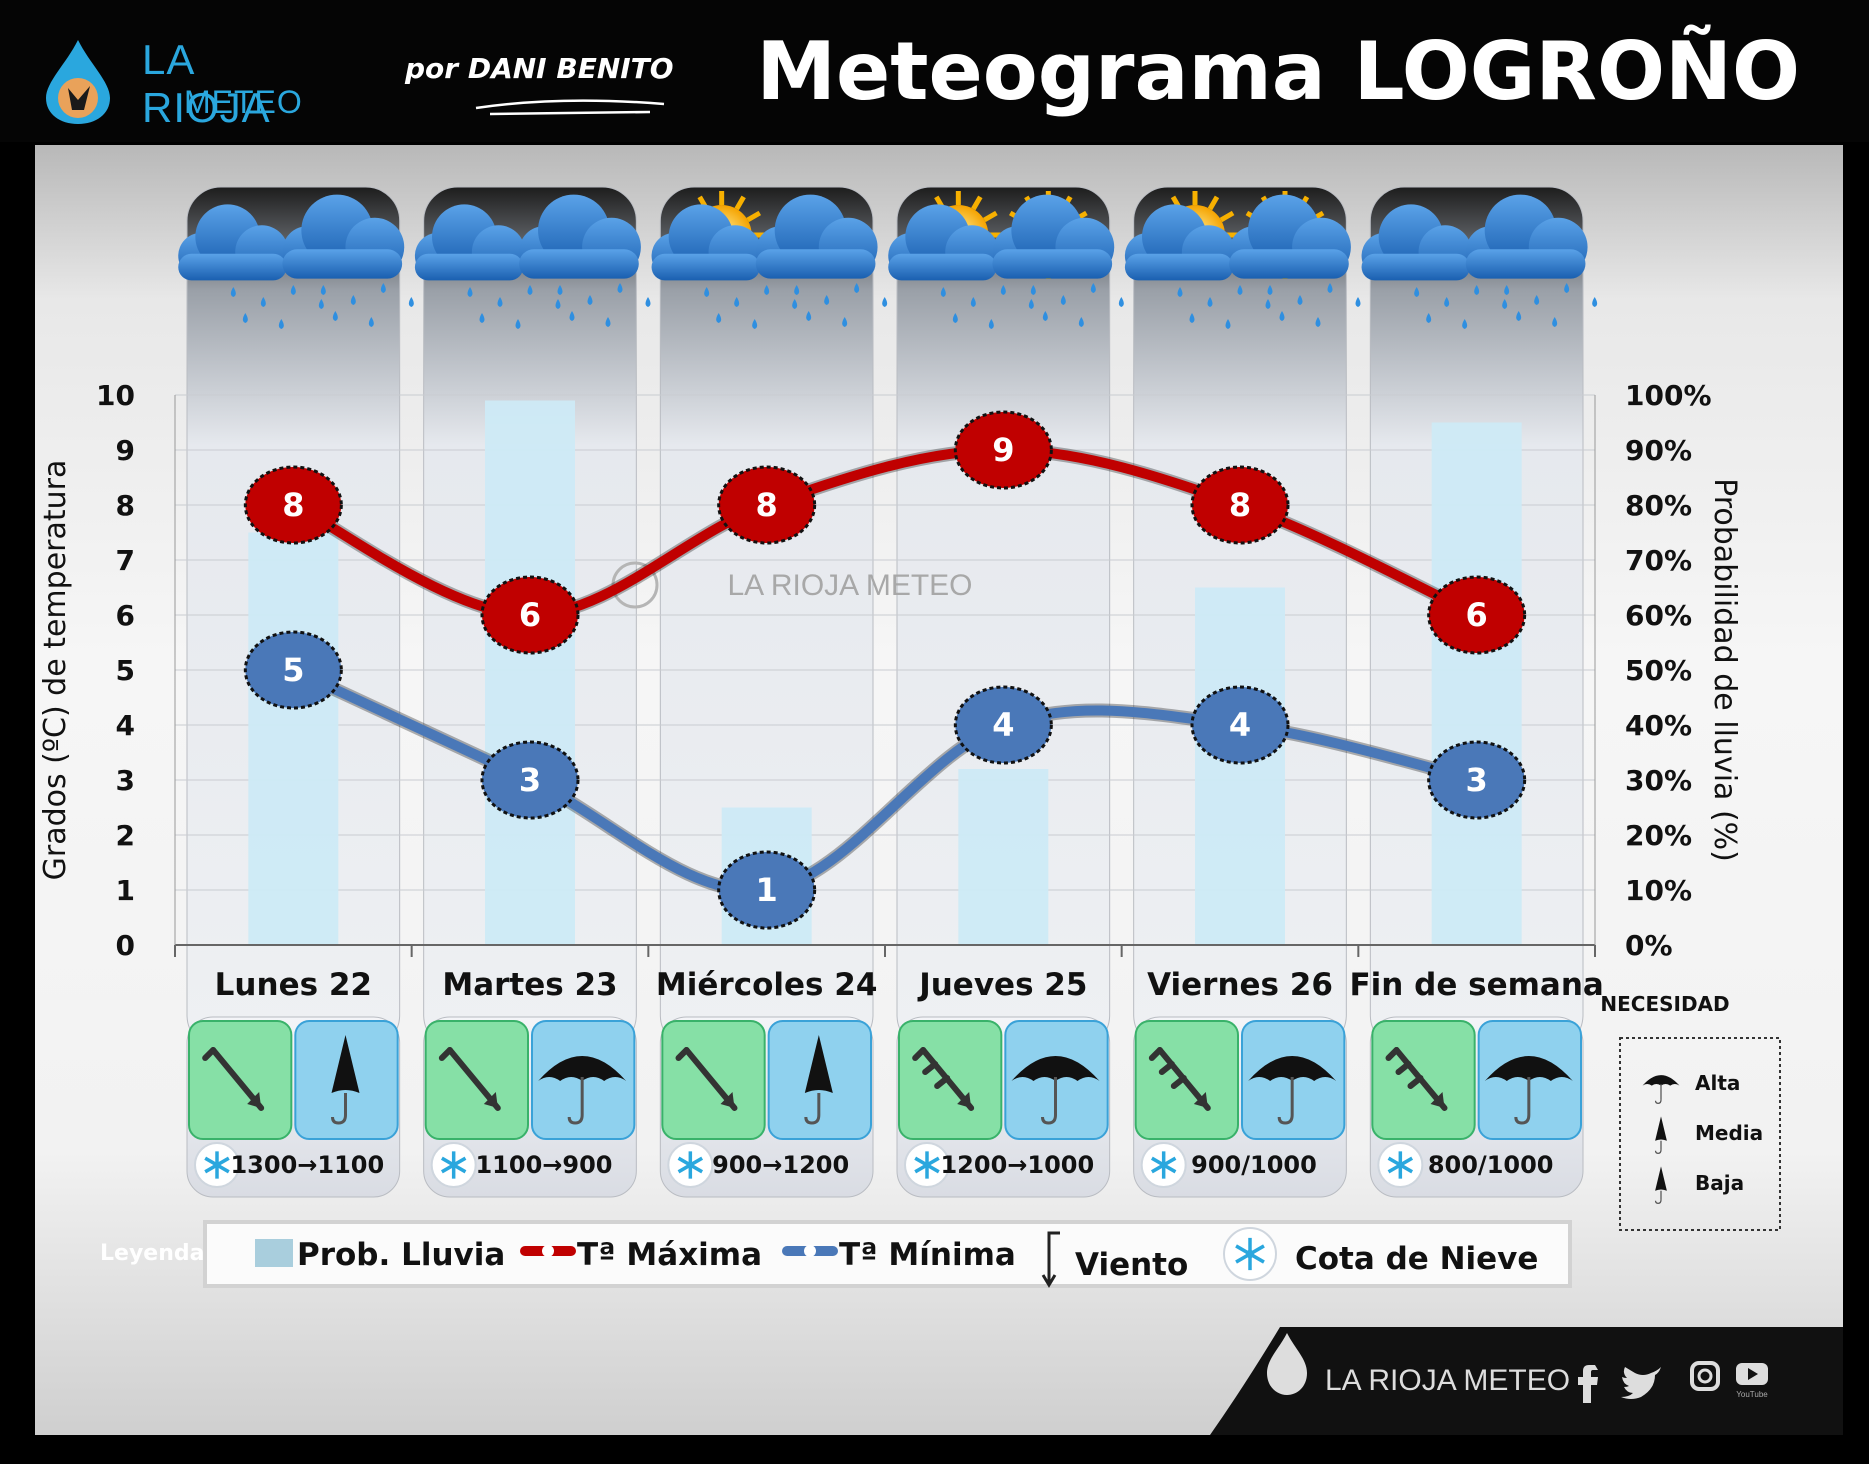 The width and height of the screenshot is (1869, 1464). Describe the element at coordinates (1661, 1128) in the screenshot. I see `umbrella-folded` at that location.